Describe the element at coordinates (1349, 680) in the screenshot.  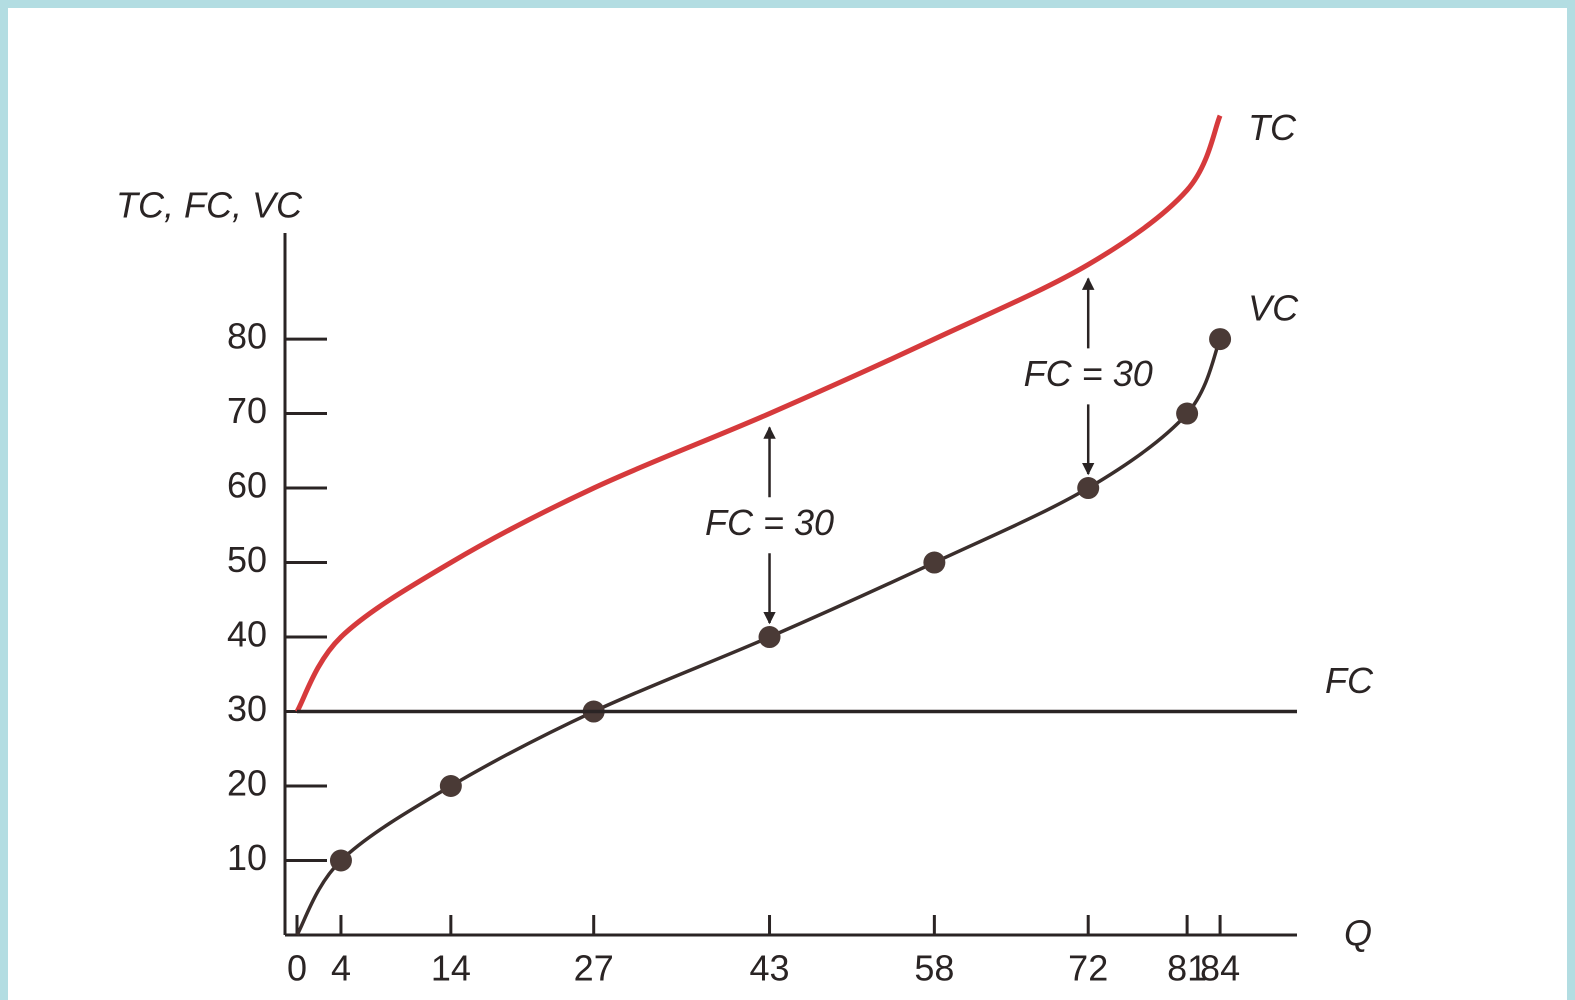
I see `series-label: FC` at that location.